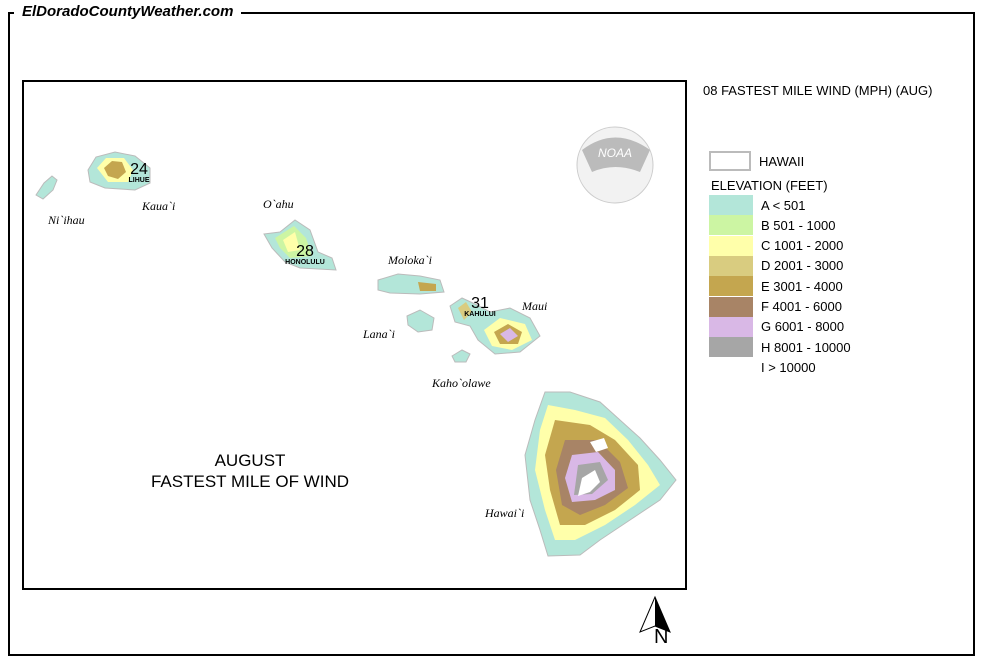 The height and width of the screenshot is (660, 981). What do you see at coordinates (806, 347) in the screenshot?
I see `legend-label: H 8001 - 10000` at bounding box center [806, 347].